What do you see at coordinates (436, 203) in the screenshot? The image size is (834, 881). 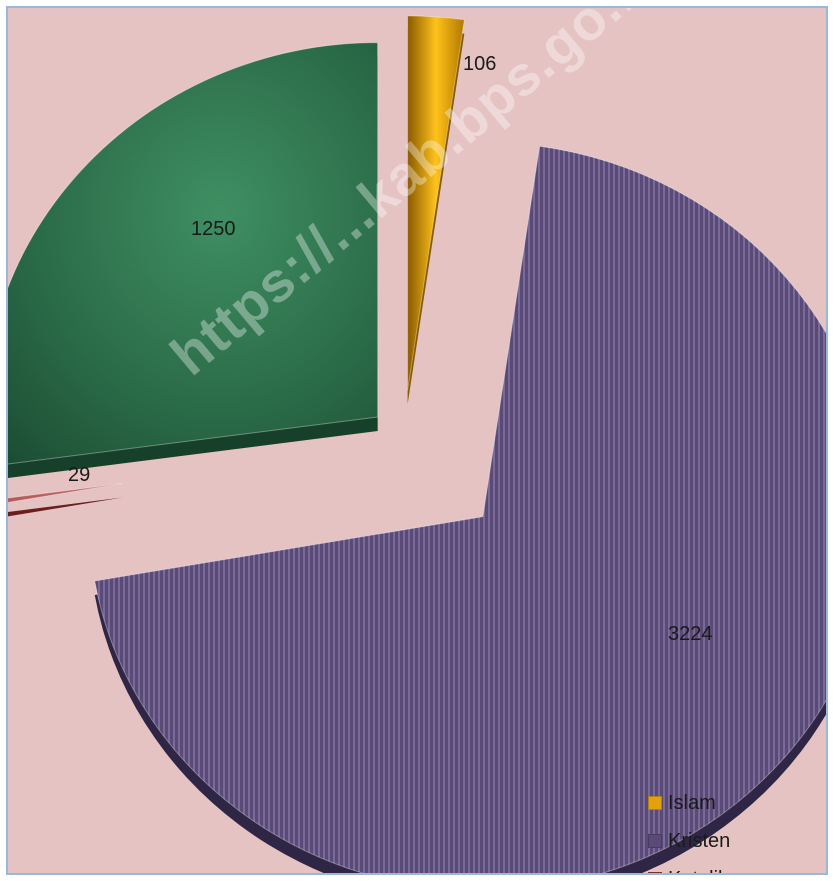 I see `slice-islam` at bounding box center [436, 203].